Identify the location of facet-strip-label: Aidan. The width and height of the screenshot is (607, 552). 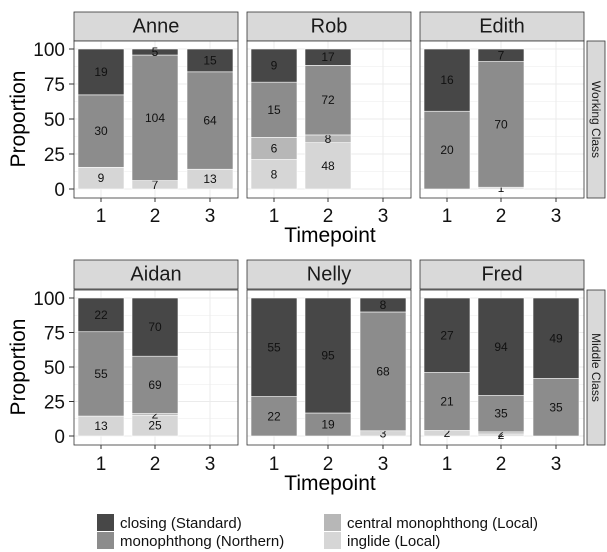
(155, 275).